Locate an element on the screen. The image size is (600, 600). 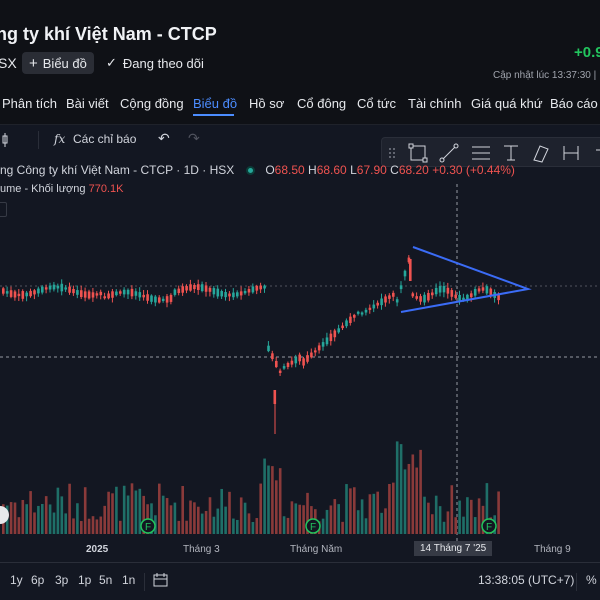
toolbar-divider is located at coordinates (38, 140).